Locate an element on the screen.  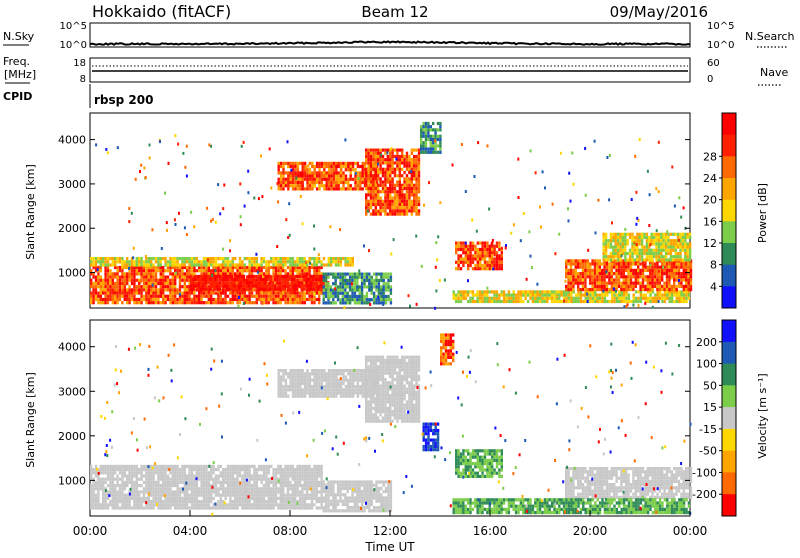
power-colorbar-tick-label: 12 is located at coordinates (710, 243).